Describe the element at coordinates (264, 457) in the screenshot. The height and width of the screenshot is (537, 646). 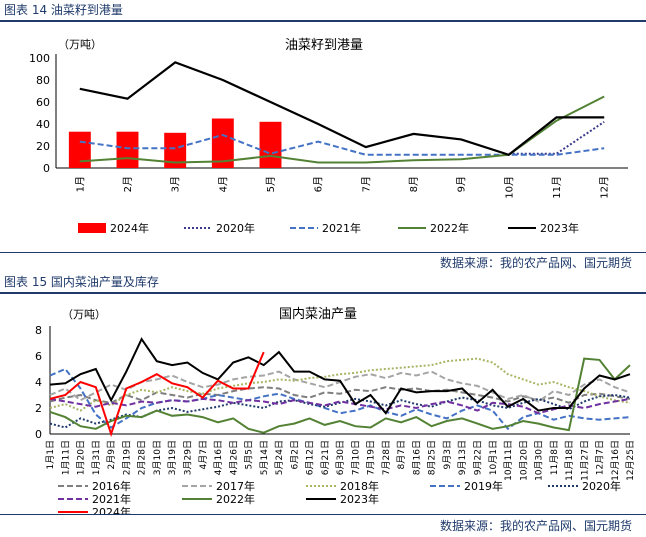
I see `chart2-x-tick-label: 5月14日` at that location.